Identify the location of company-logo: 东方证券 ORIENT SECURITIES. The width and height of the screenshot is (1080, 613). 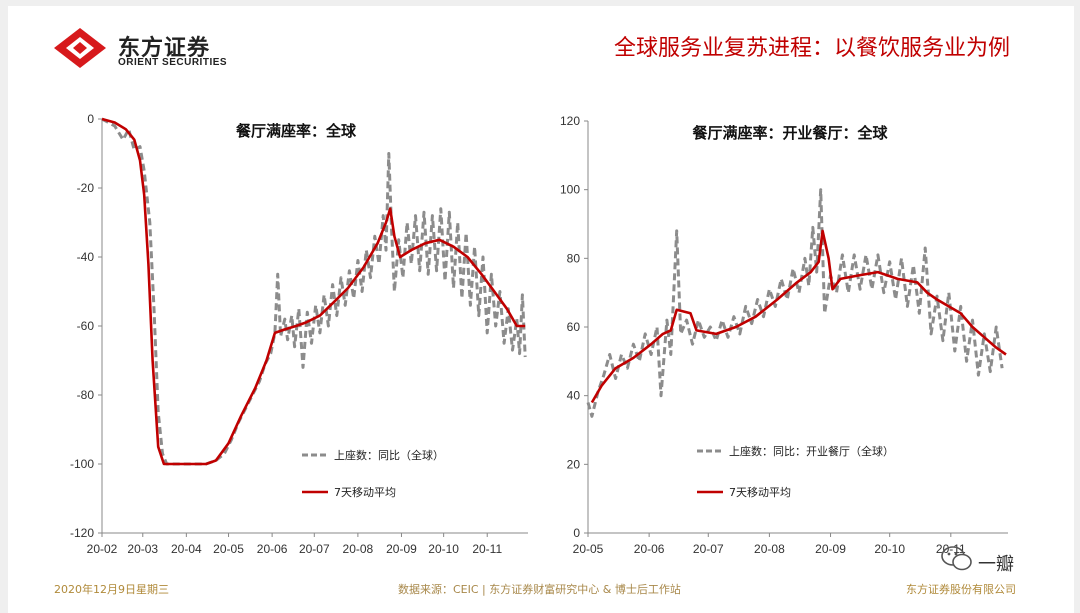
(157, 48).